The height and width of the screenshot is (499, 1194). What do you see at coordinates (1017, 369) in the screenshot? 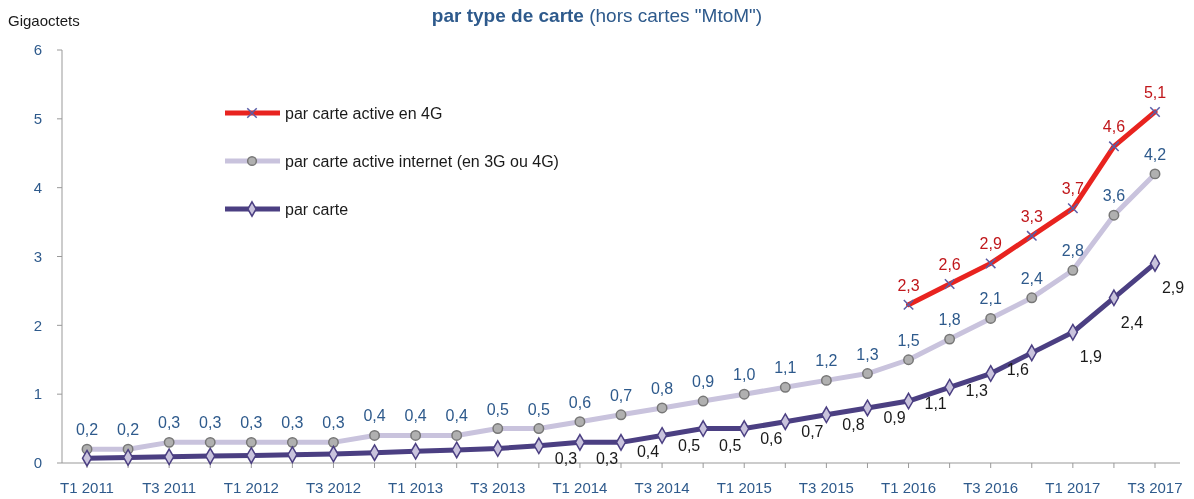
I see `data-label: 1,6` at bounding box center [1017, 369].